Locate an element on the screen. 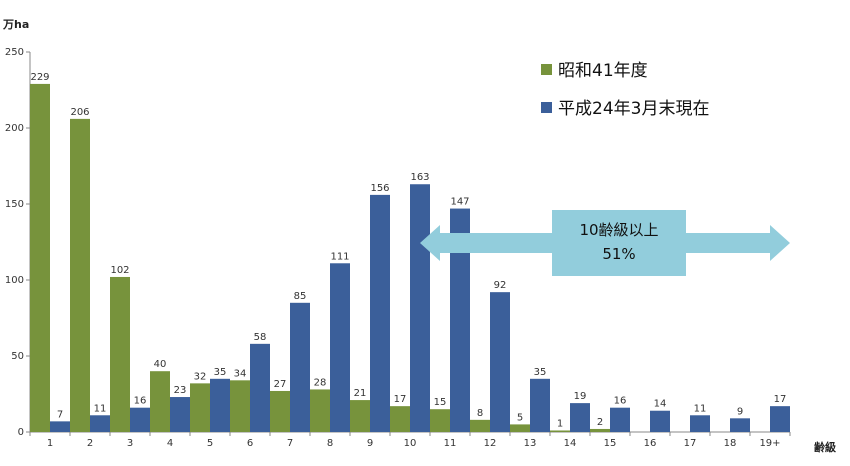 The image size is (850, 466). bar-value-label: 32 is located at coordinates (200, 376).